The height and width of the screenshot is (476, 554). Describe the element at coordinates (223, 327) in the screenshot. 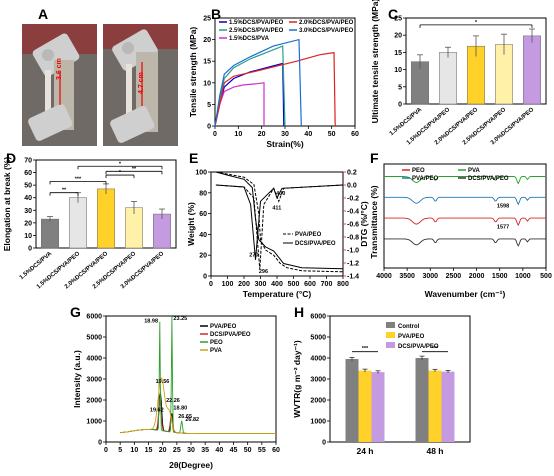

I see `chart-g-legend-label: PVA/PEO` at that location.